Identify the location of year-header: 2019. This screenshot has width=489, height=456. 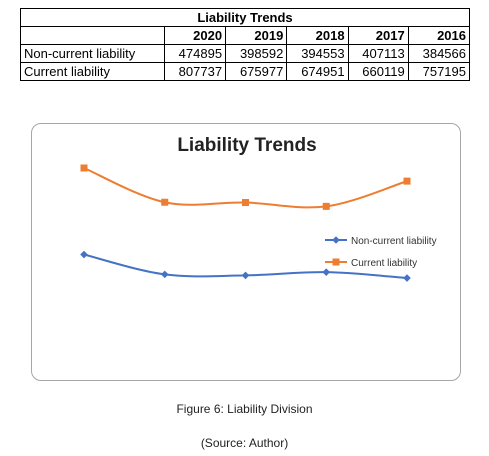
(256, 35).